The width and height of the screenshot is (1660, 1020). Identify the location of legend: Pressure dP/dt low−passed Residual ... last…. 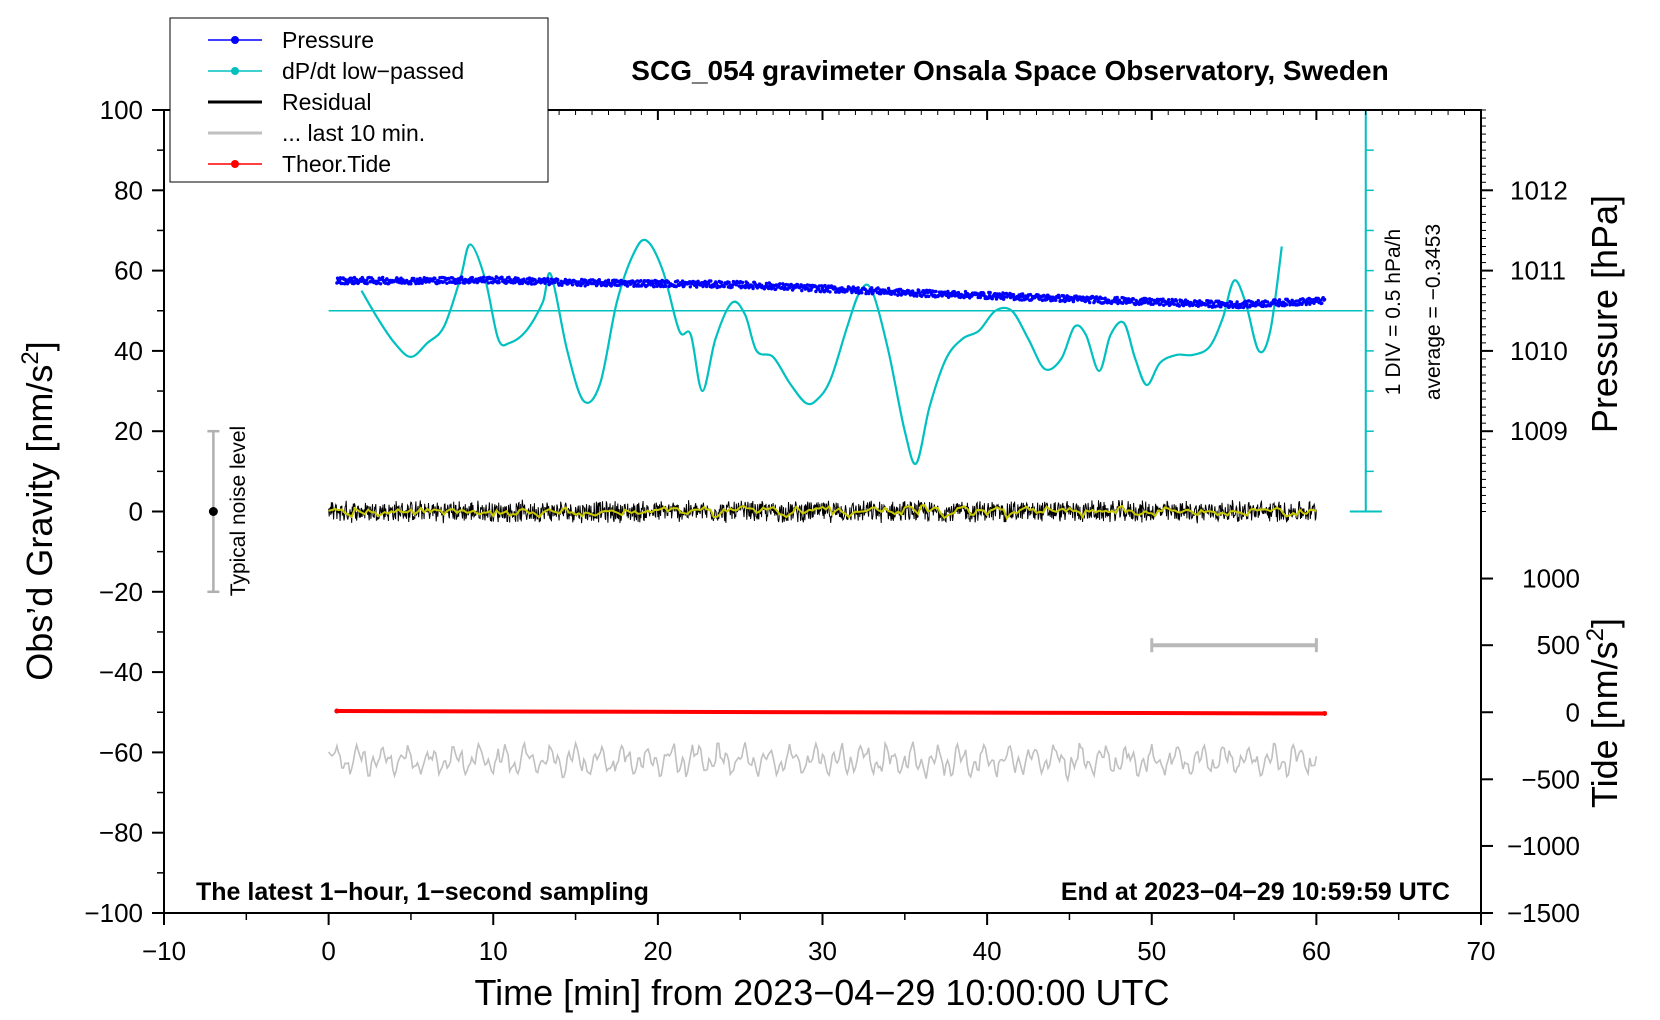
(359, 100).